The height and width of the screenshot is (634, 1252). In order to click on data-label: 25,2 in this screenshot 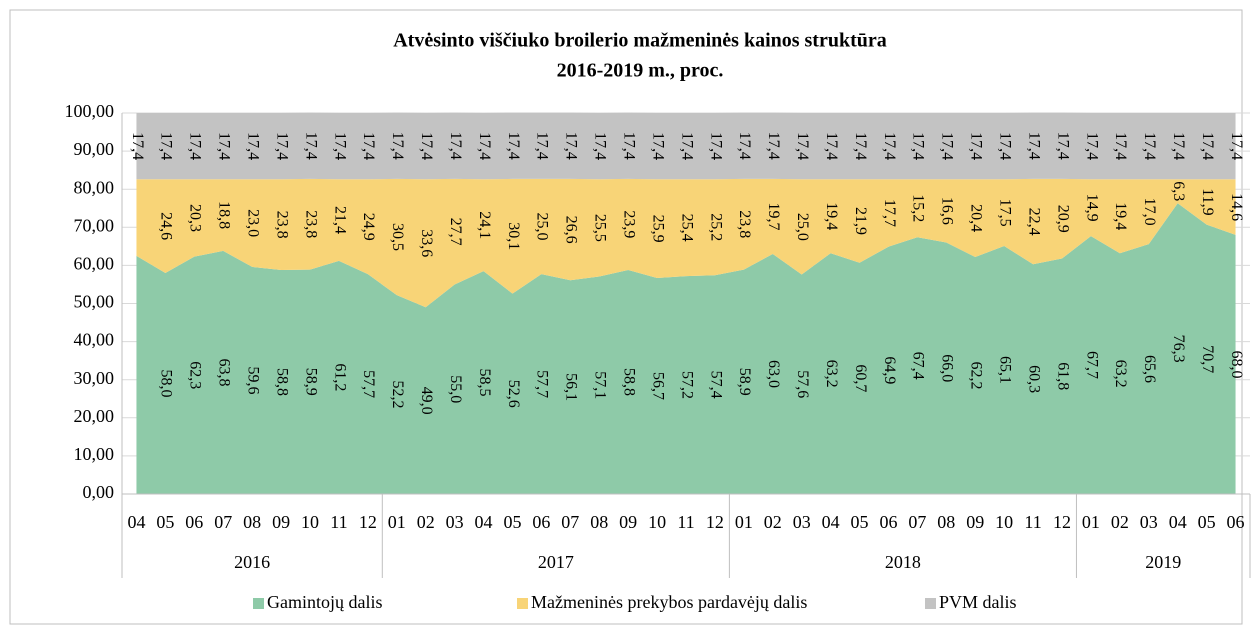, I will do `click(715, 227)`.